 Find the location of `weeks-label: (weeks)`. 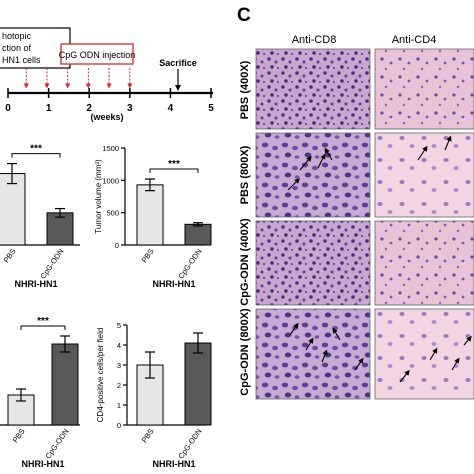

weeks-label: (weeks) is located at coordinates (106, 117).